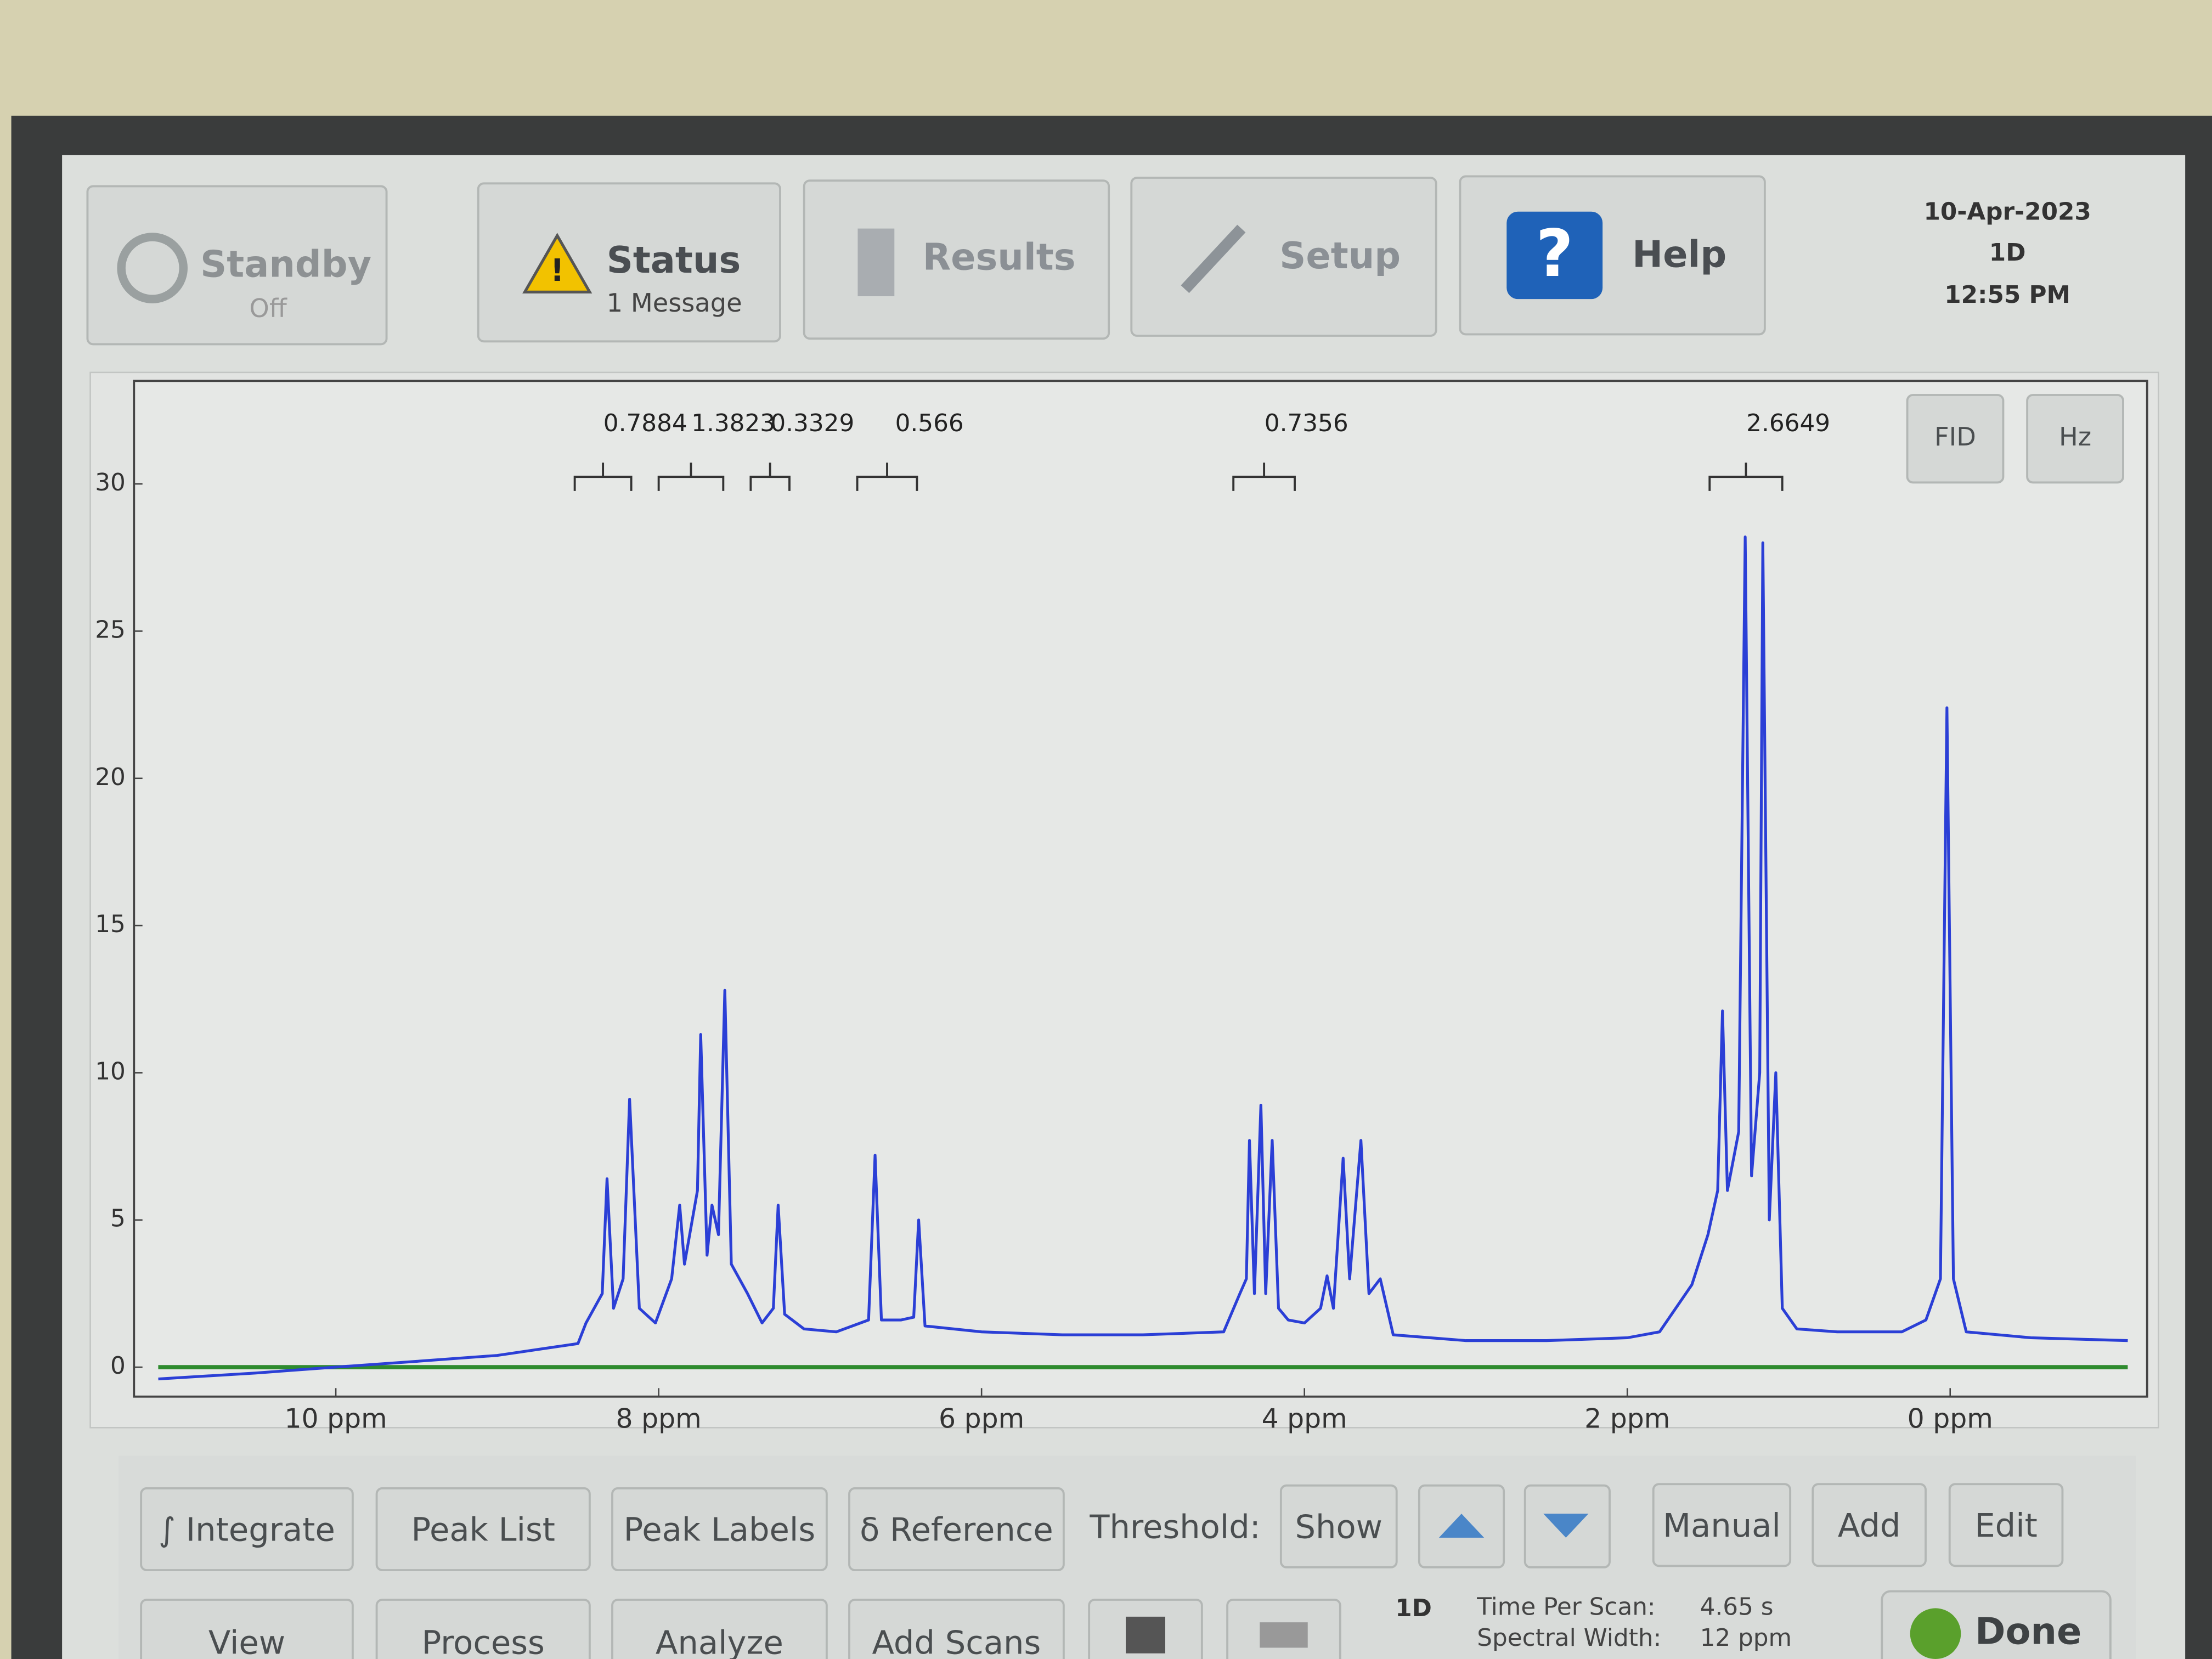 The width and height of the screenshot is (2212, 1659). I want to click on hz-label: Hz, so click(2075, 437).